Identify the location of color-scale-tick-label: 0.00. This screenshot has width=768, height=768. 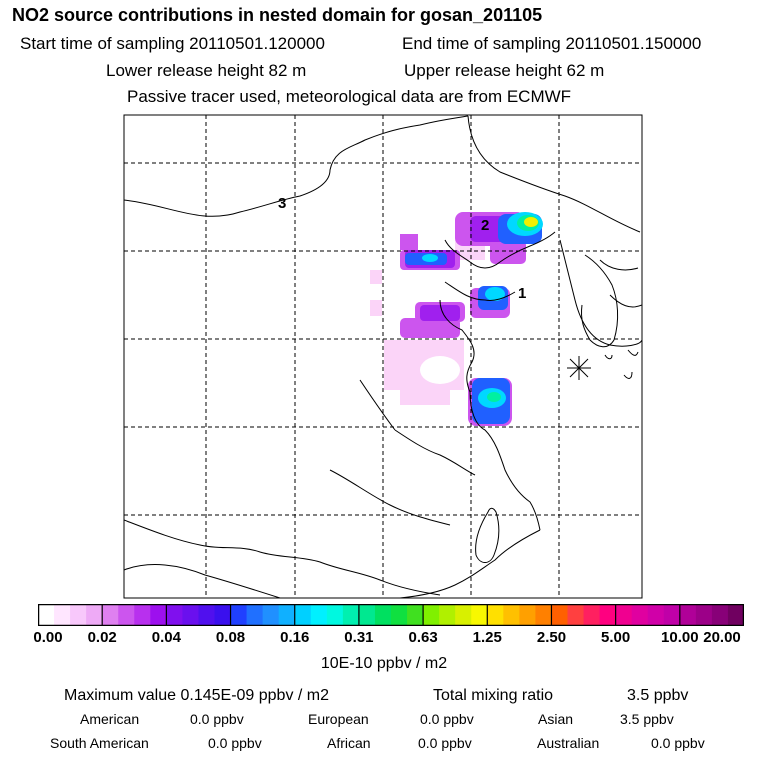
(48, 637).